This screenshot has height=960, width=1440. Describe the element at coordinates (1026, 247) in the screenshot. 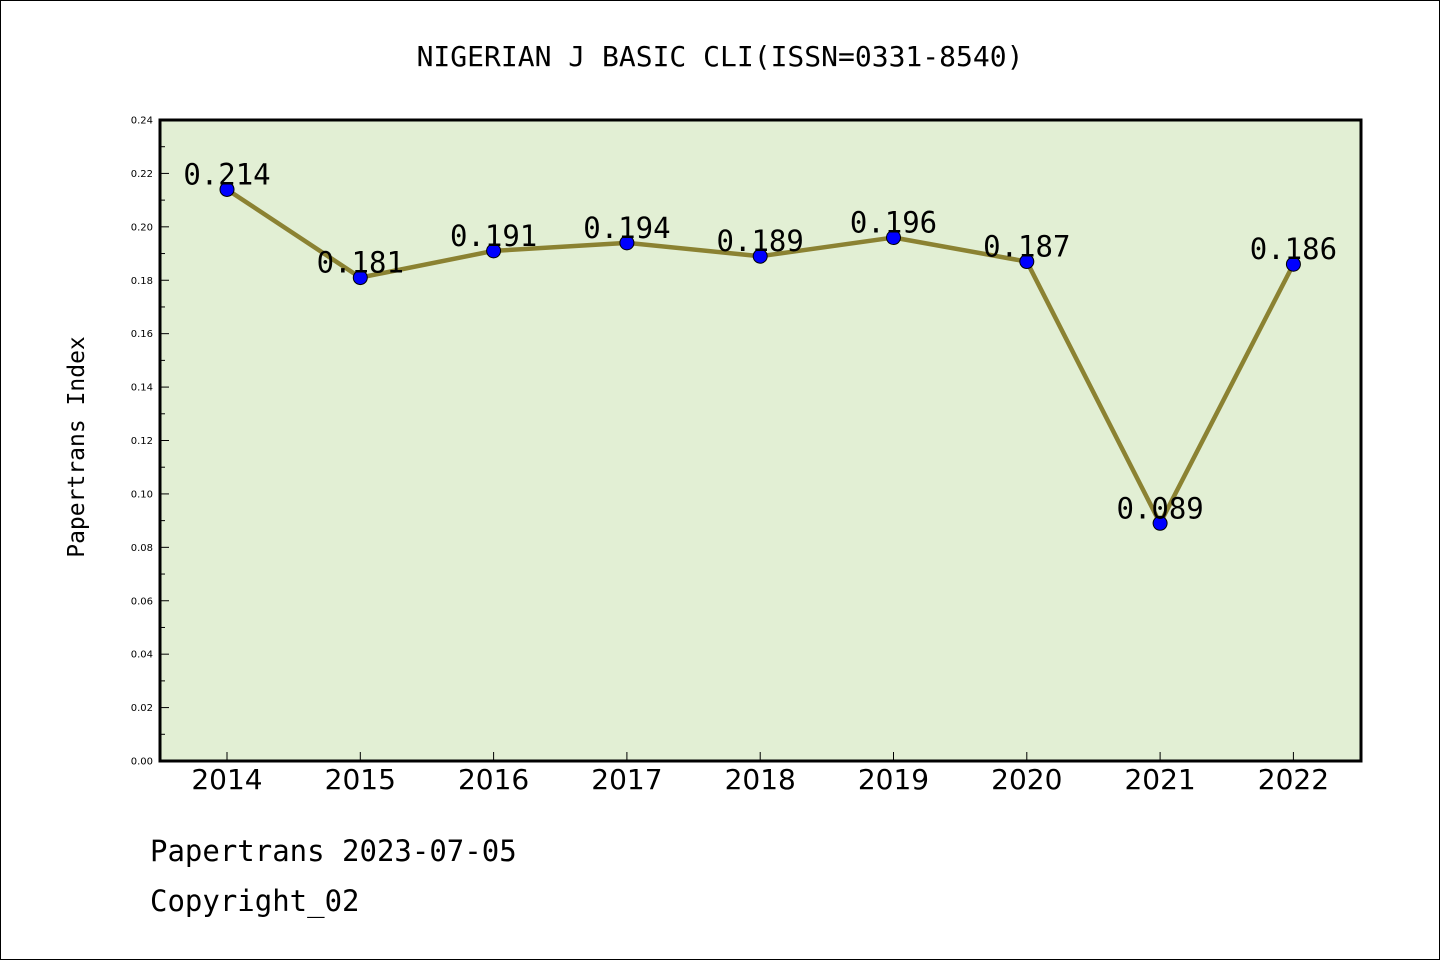

I see `data-label: 0.187` at that location.